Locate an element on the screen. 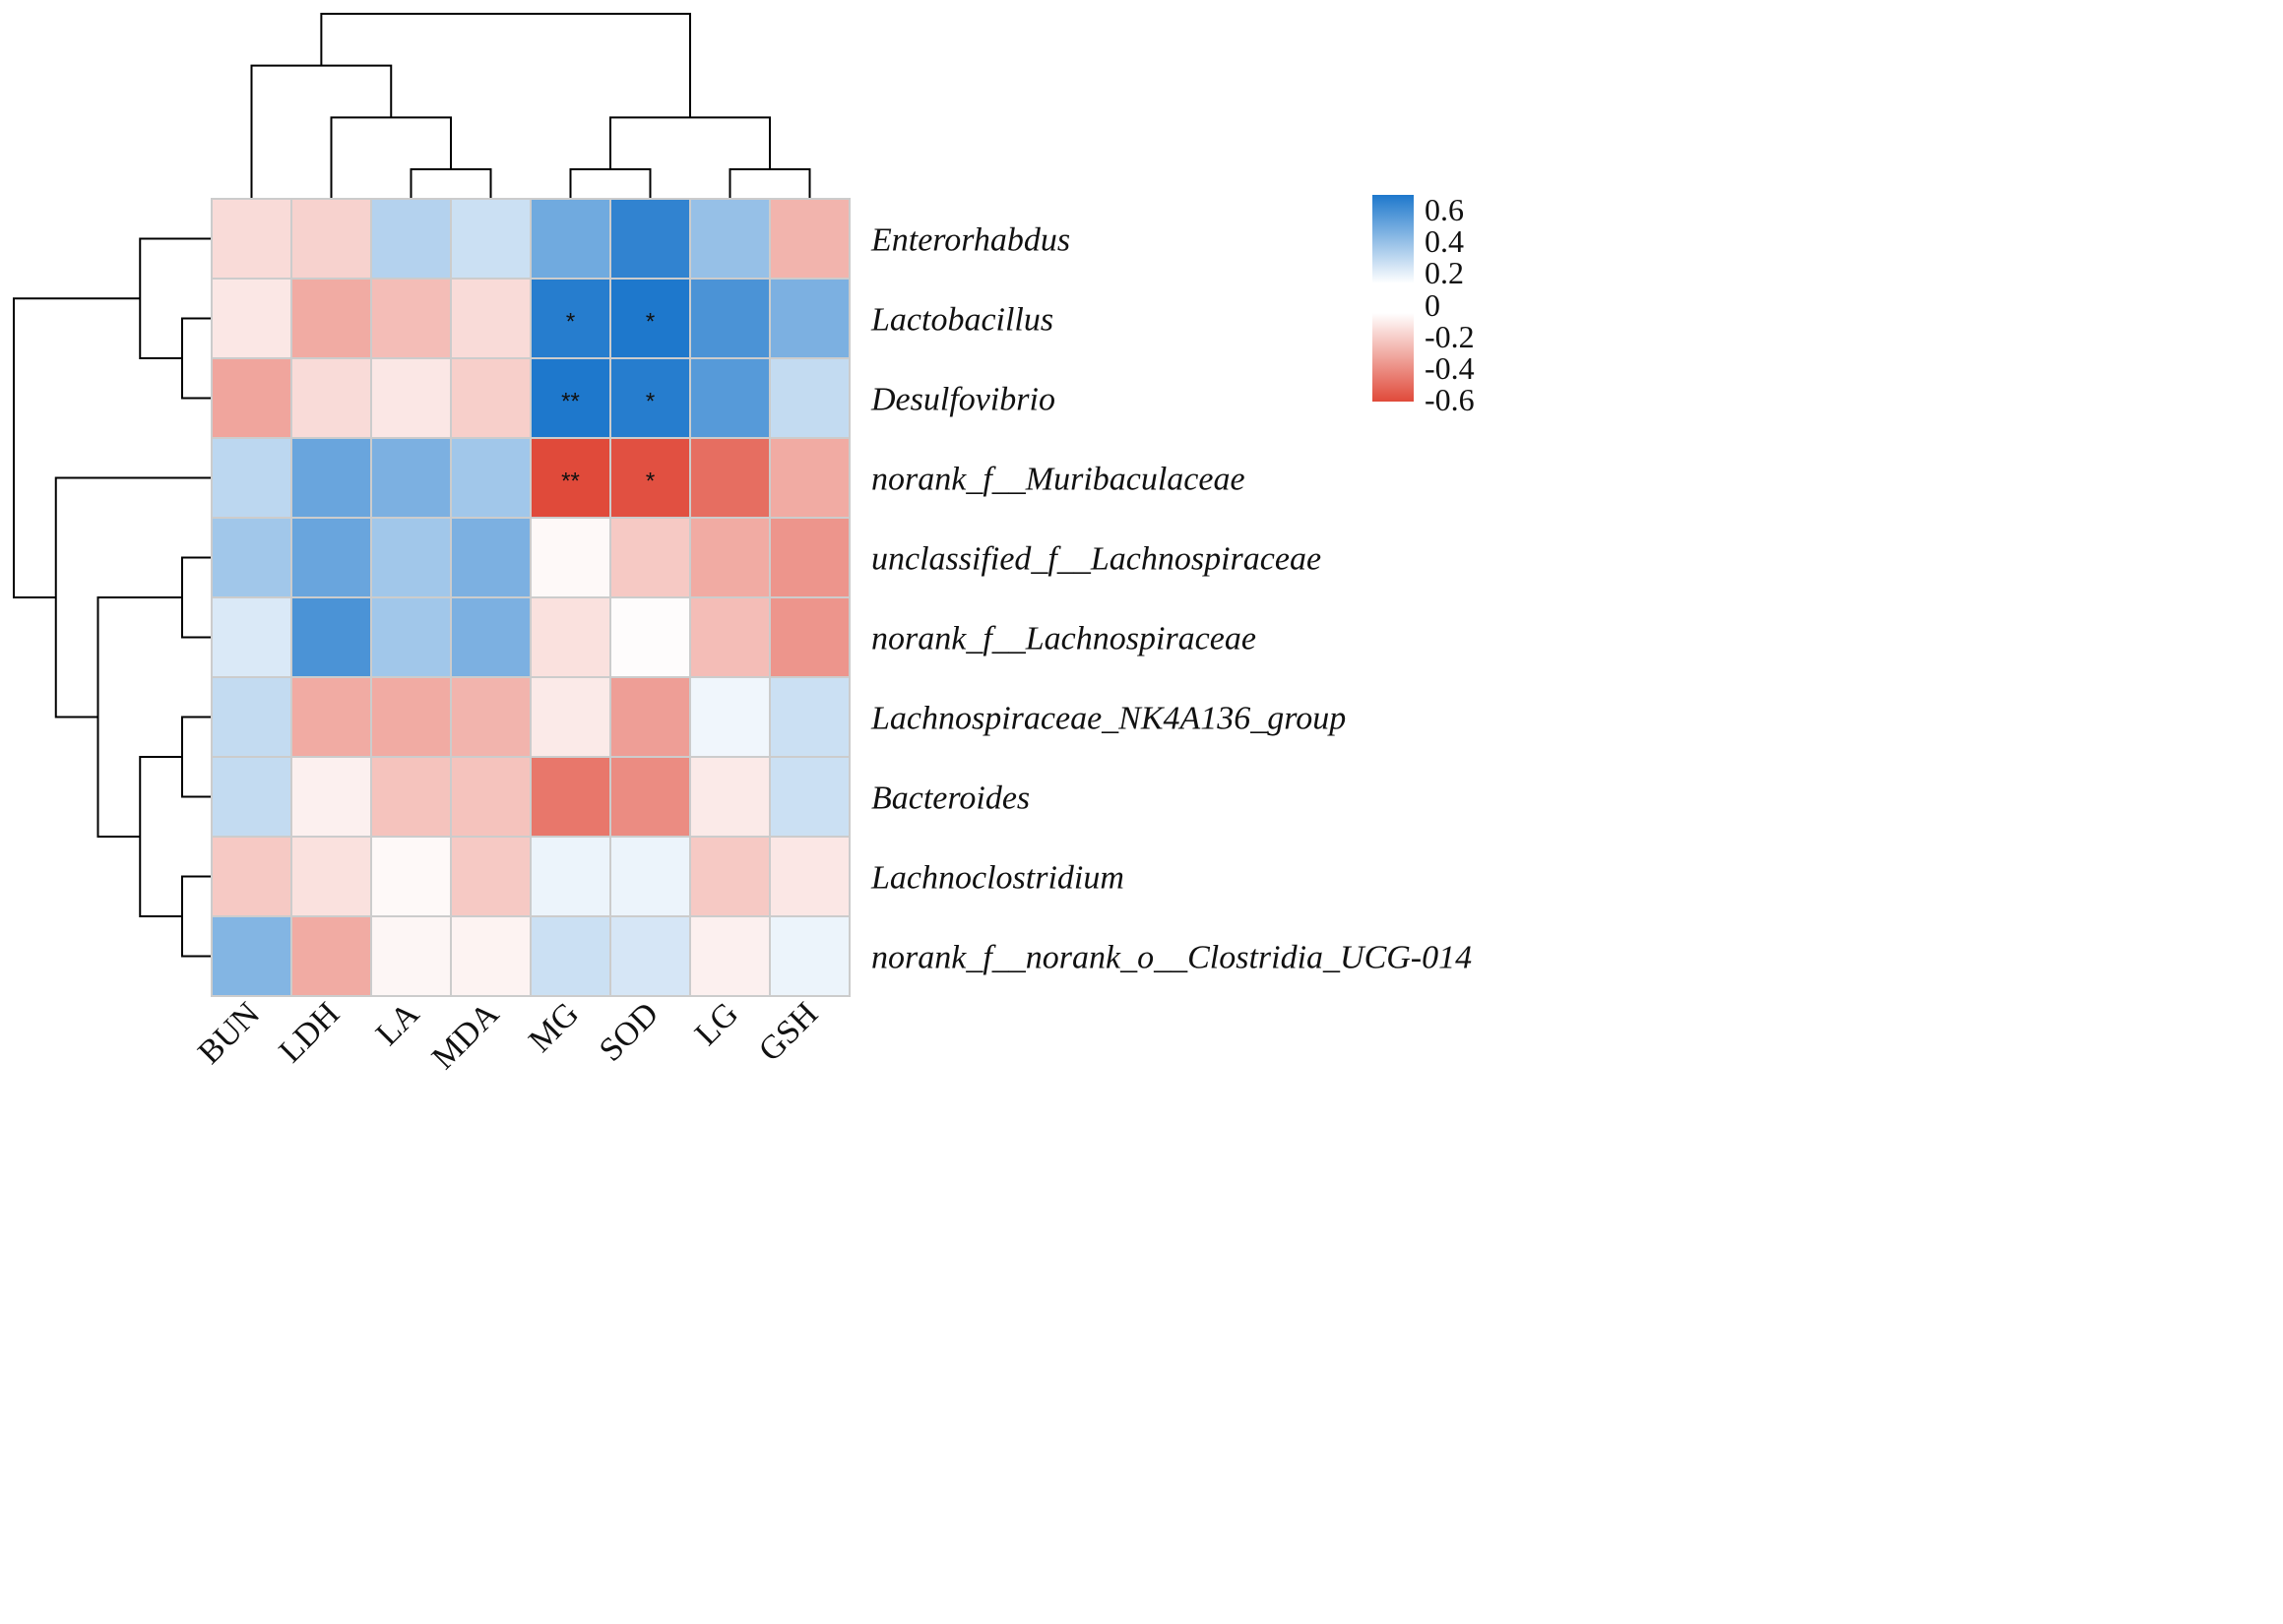  row-dendrogram is located at coordinates (112, 597).